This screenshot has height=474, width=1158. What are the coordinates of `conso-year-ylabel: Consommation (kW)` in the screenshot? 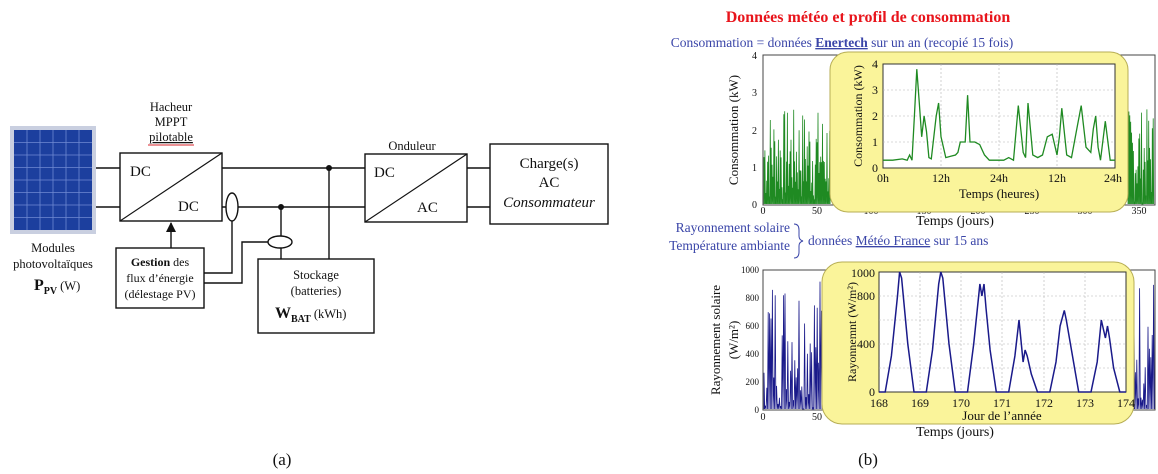 It's located at (733, 130).